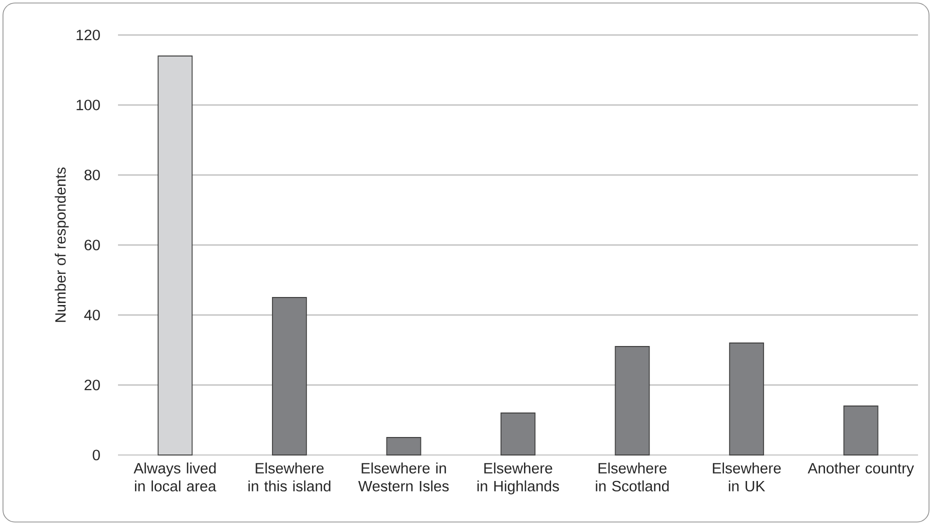 This screenshot has width=932, height=525. Describe the element at coordinates (88, 35) in the screenshot. I see `y-tick-label: 120` at that location.